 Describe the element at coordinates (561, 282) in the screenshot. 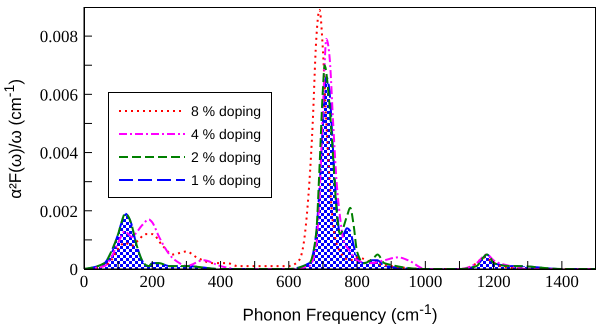

I see `x-tick-label: 1400` at that location.